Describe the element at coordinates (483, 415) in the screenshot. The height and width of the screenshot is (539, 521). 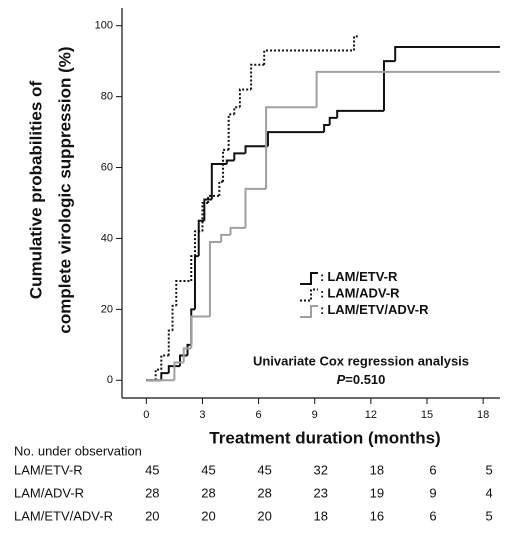
I see `x-tick-label: 18` at that location.